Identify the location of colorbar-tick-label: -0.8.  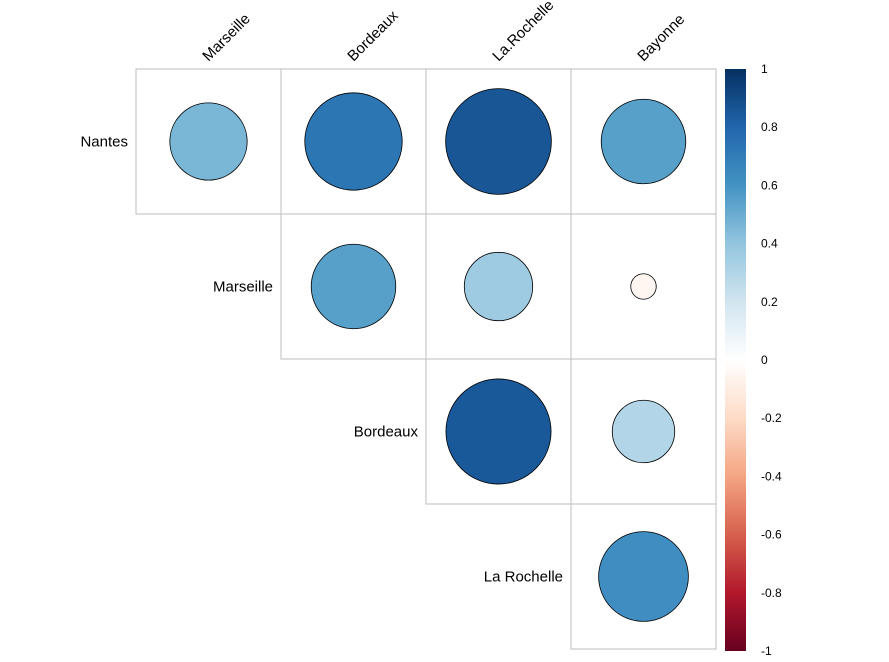
(771, 593).